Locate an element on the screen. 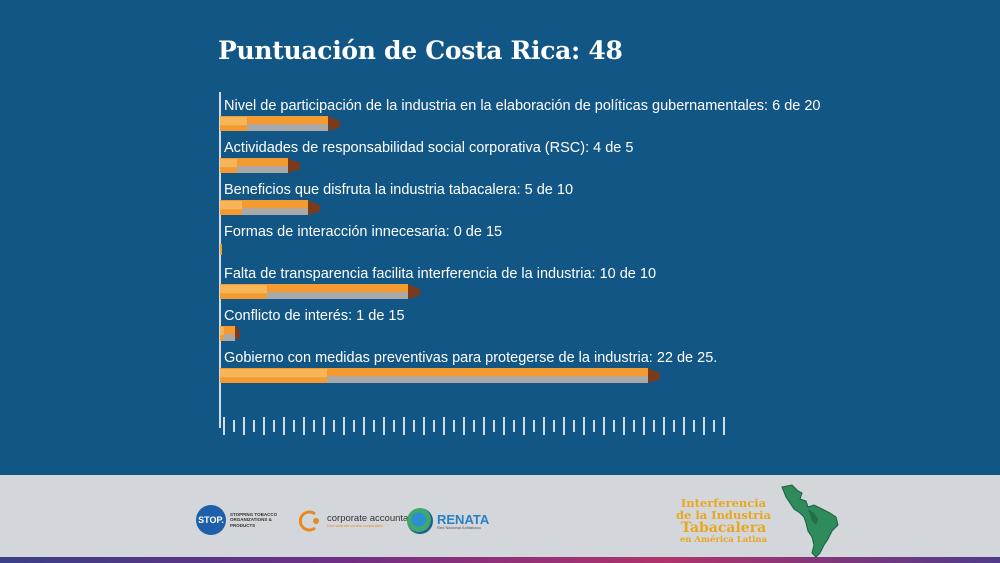 This screenshot has height=563, width=1000. itla-line-4: en América Latina is located at coordinates (723, 539).